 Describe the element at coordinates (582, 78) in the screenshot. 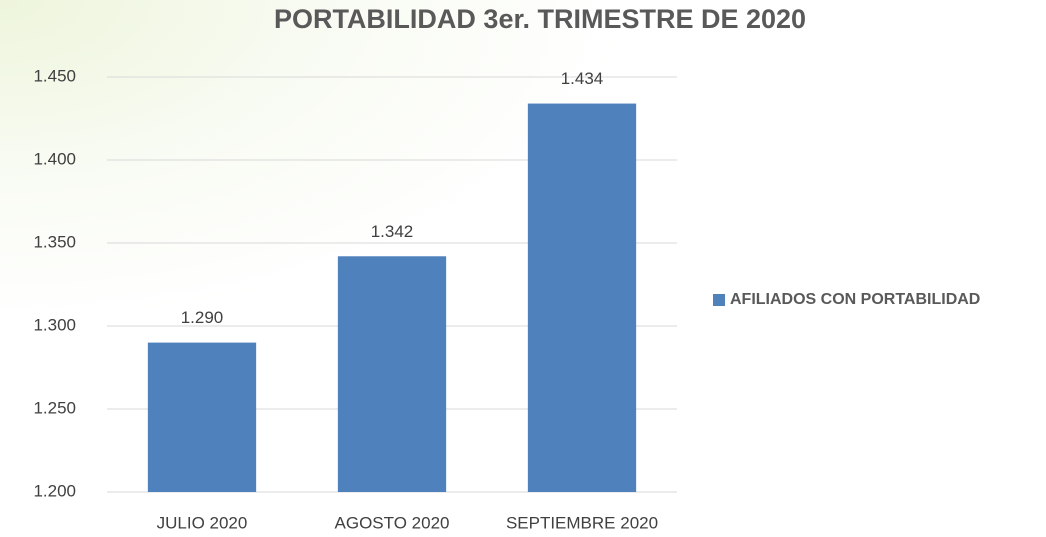

I see `data-label: 1.434` at that location.